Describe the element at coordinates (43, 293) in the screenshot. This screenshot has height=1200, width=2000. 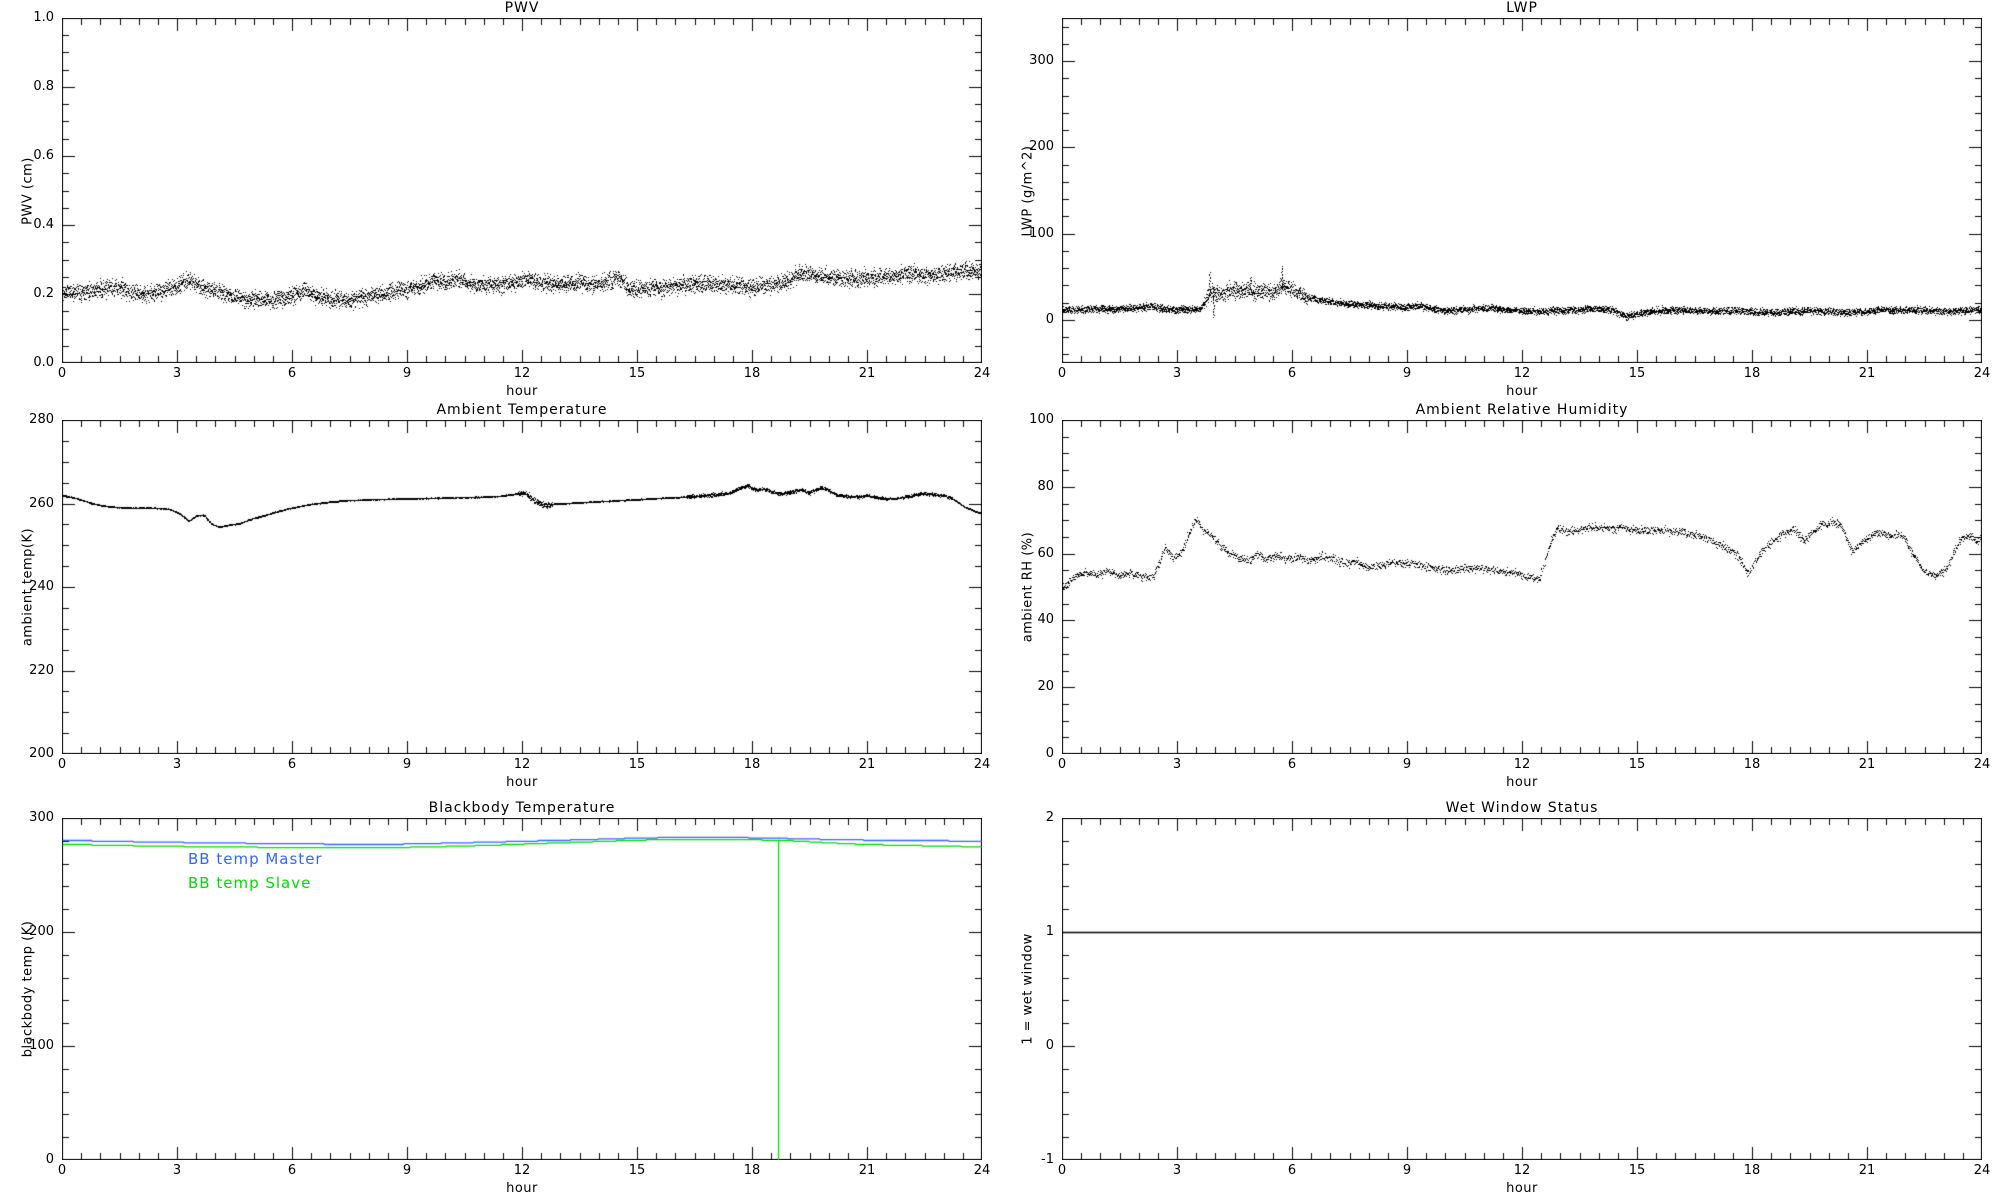
I see `y-tick-label: 0.2` at that location.